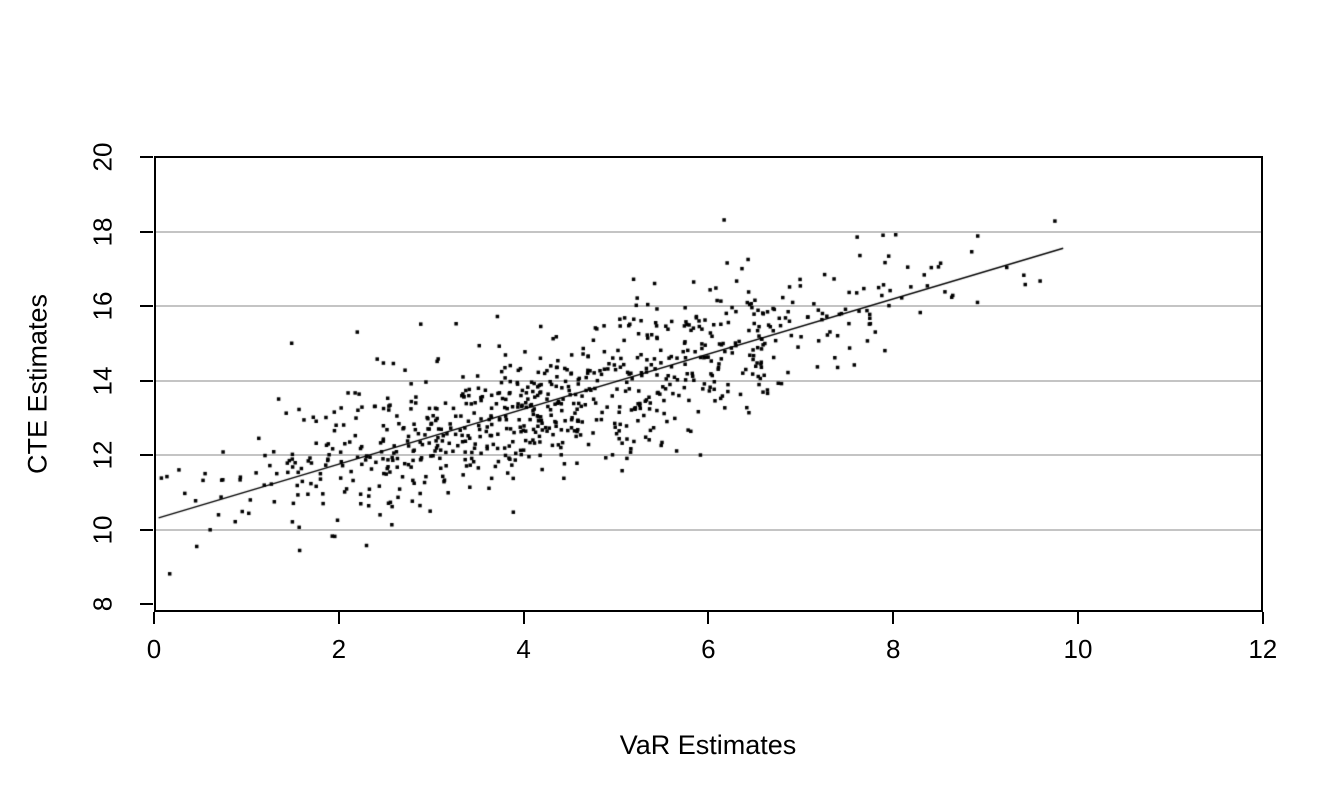 The image size is (1344, 806). What do you see at coordinates (102, 231) in the screenshot?
I see `y-tick-label-18: 18` at bounding box center [102, 231].